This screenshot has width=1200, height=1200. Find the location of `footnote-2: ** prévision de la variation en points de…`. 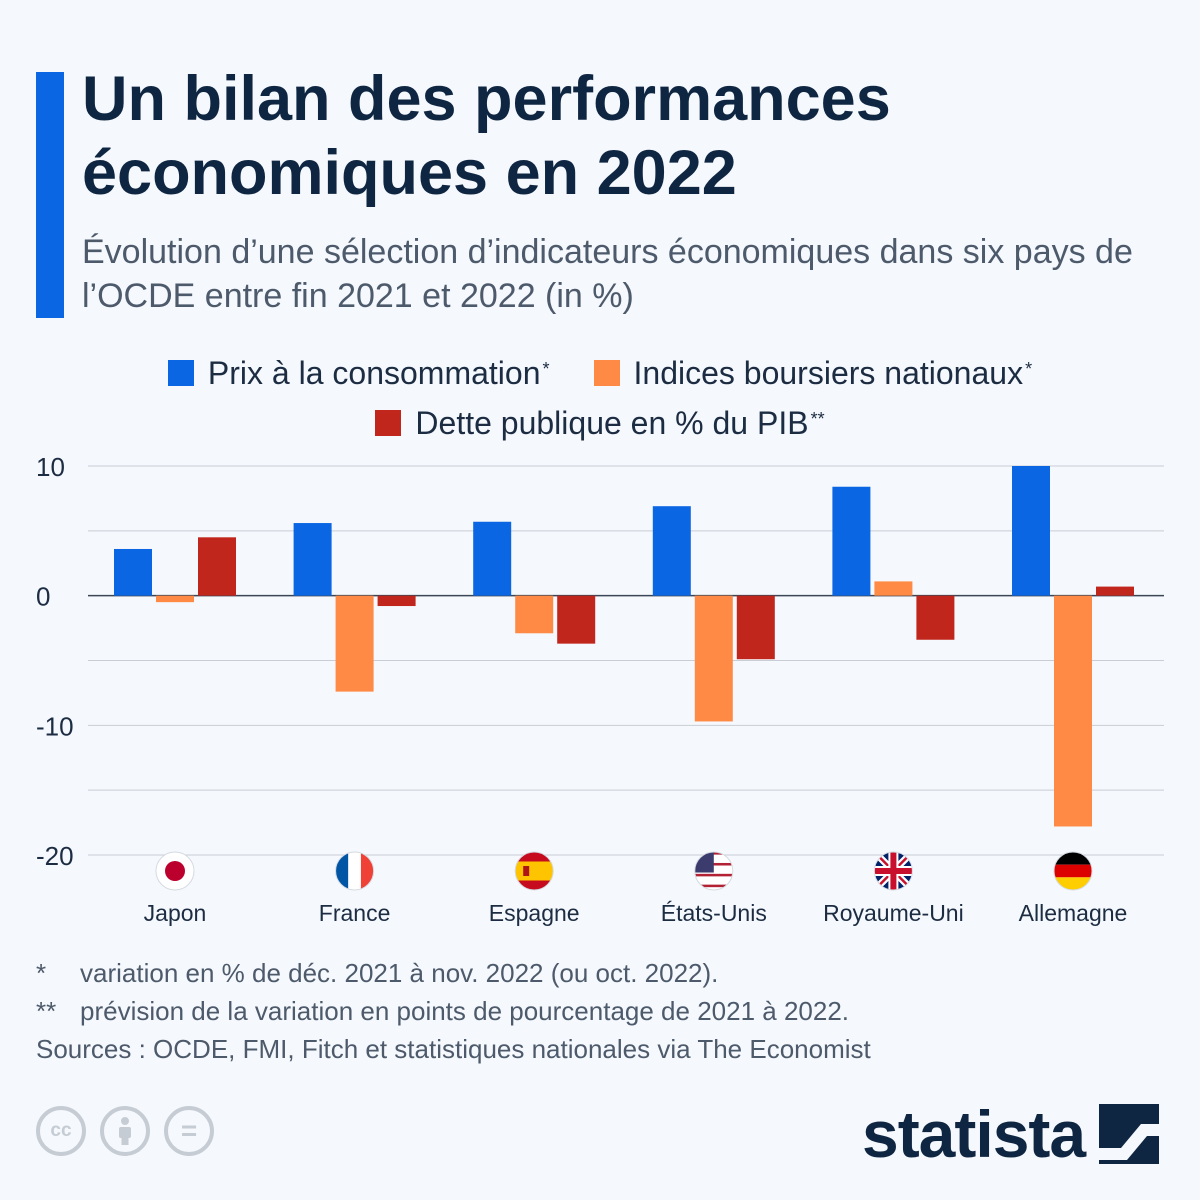

footnote-2: ** prévision de la variation en points de… is located at coordinates (596, 1011).